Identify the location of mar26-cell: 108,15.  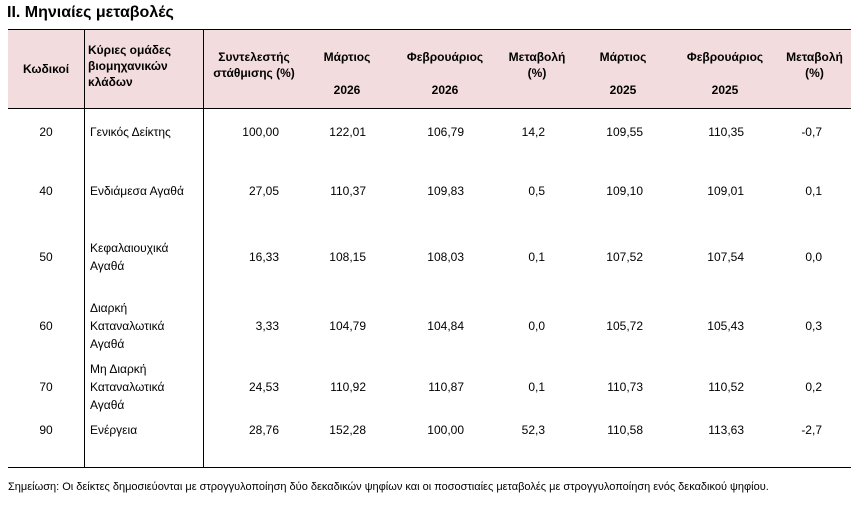
(347, 257).